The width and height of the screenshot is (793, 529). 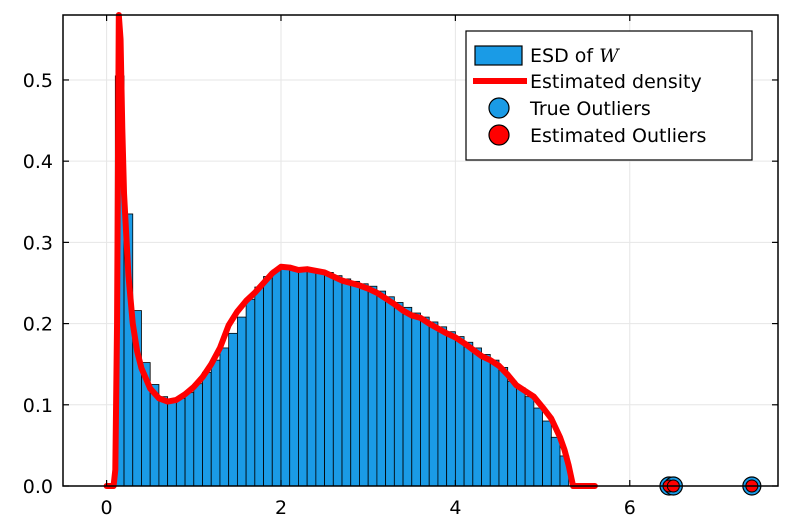 What do you see at coordinates (499, 108) in the screenshot?
I see `legend-marker-true-outliers` at bounding box center [499, 108].